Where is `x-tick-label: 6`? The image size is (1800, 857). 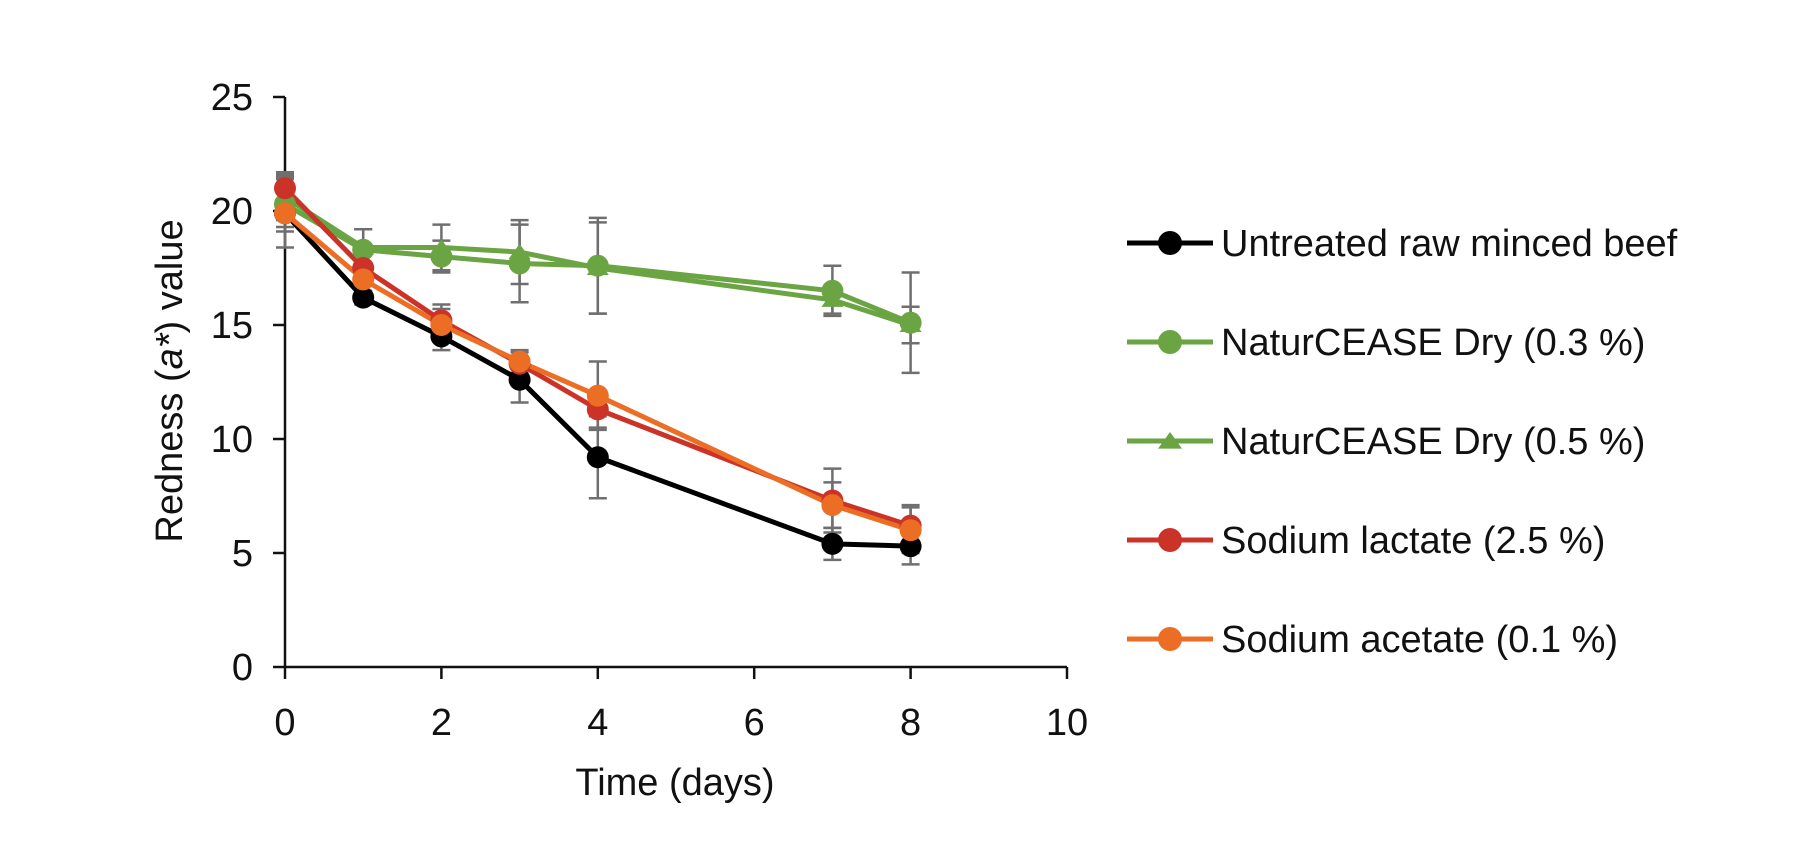 x-tick-label: 6 is located at coordinates (754, 723).